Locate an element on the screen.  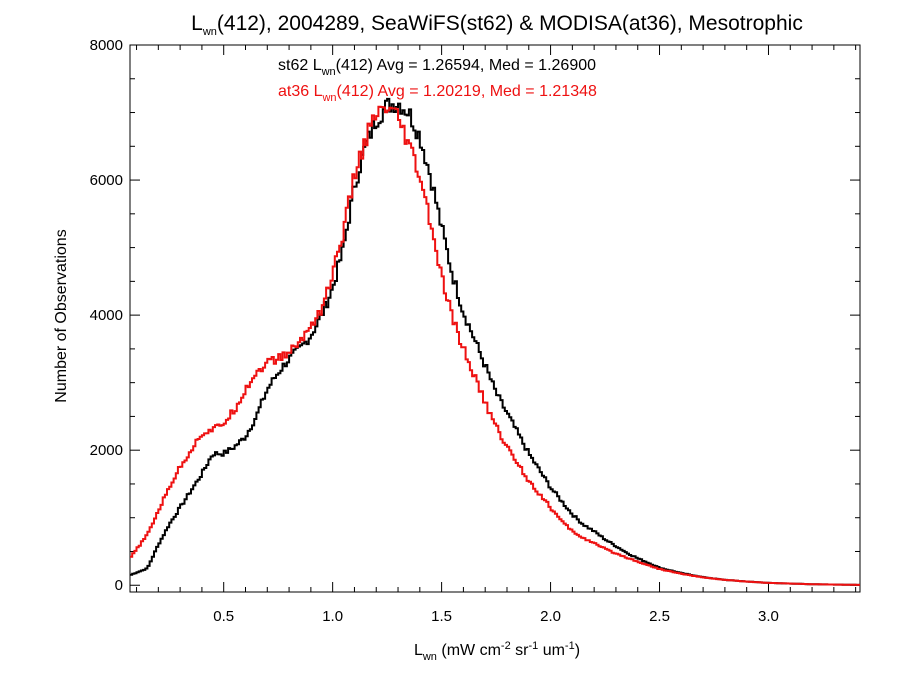
y-tick-label: 2000 is located at coordinates (106, 450).